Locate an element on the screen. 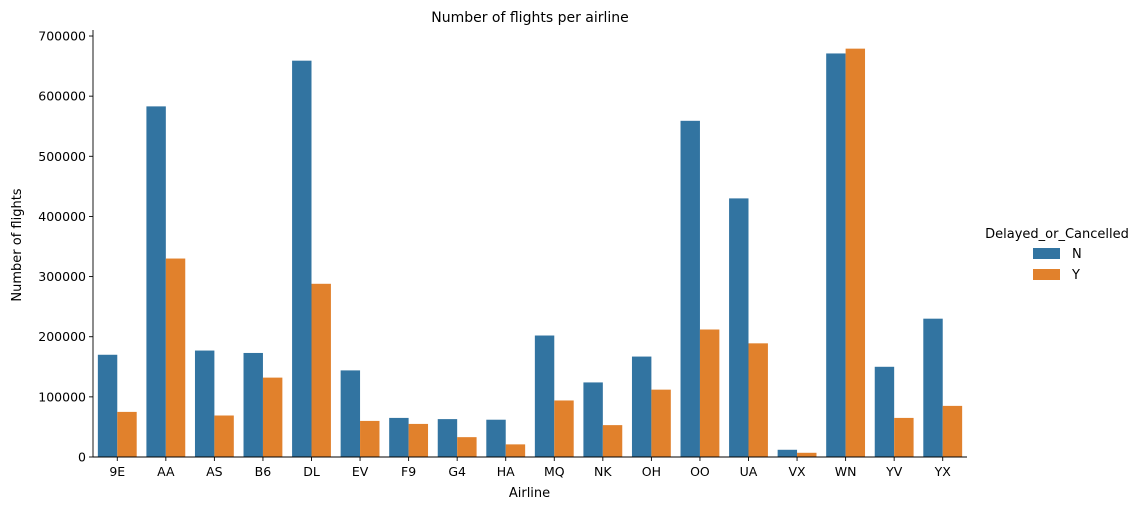 The height and width of the screenshot is (510, 1147). x-tick-label: HA is located at coordinates (506, 471).